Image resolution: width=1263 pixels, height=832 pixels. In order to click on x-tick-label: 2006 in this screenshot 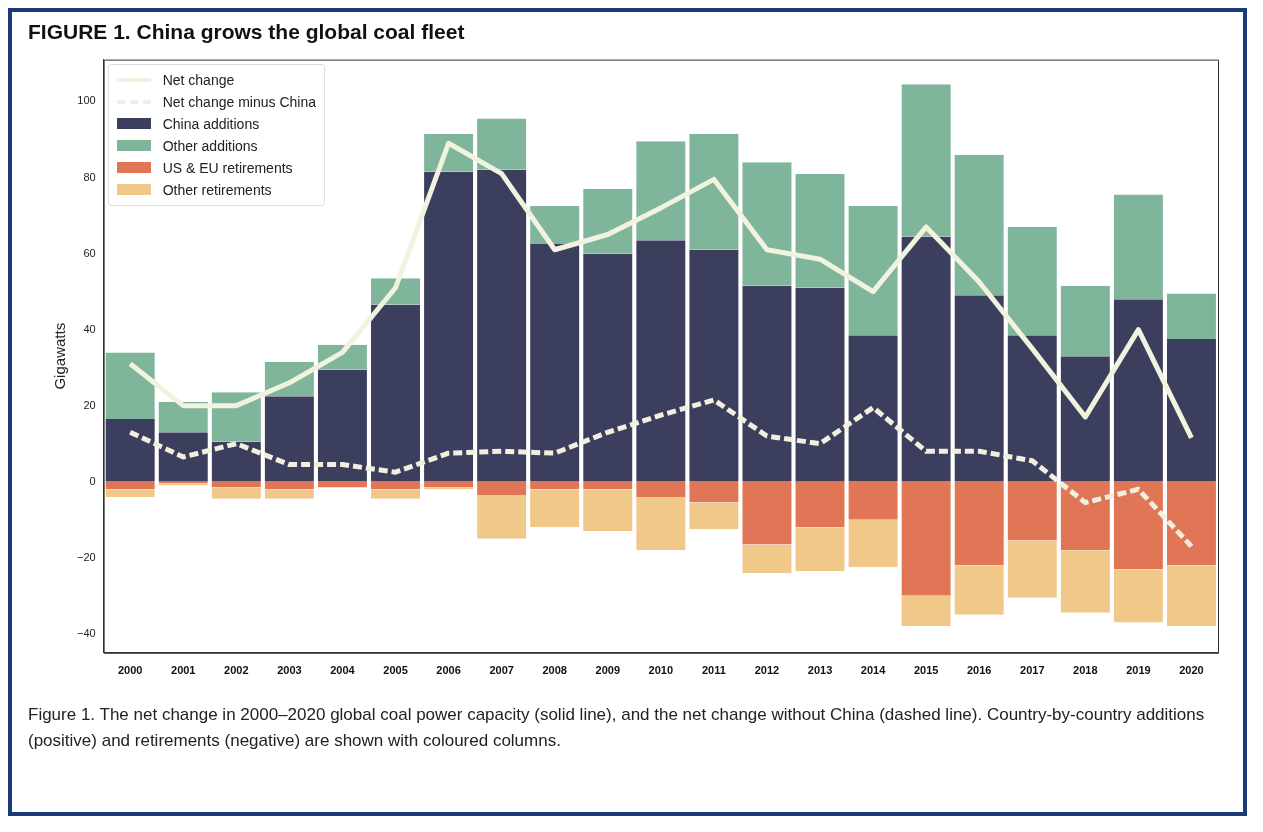, I will do `click(448, 670)`.